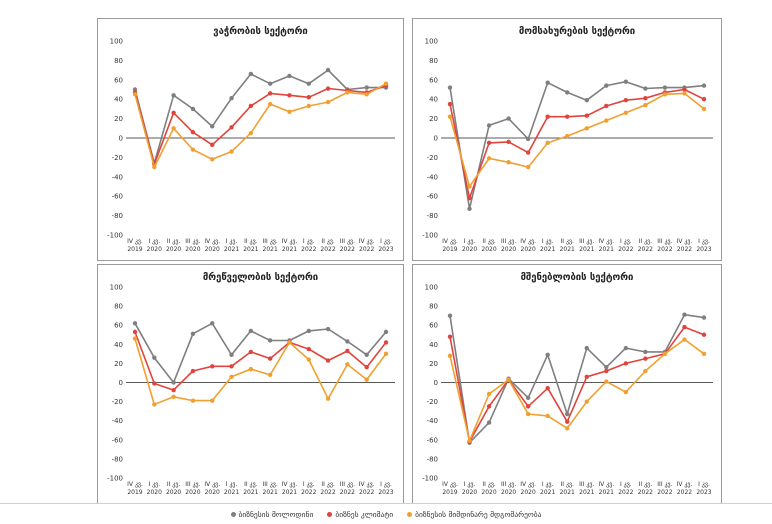  Describe the element at coordinates (134, 249) in the screenshot. I see `x-tick-year: 2019` at that location.